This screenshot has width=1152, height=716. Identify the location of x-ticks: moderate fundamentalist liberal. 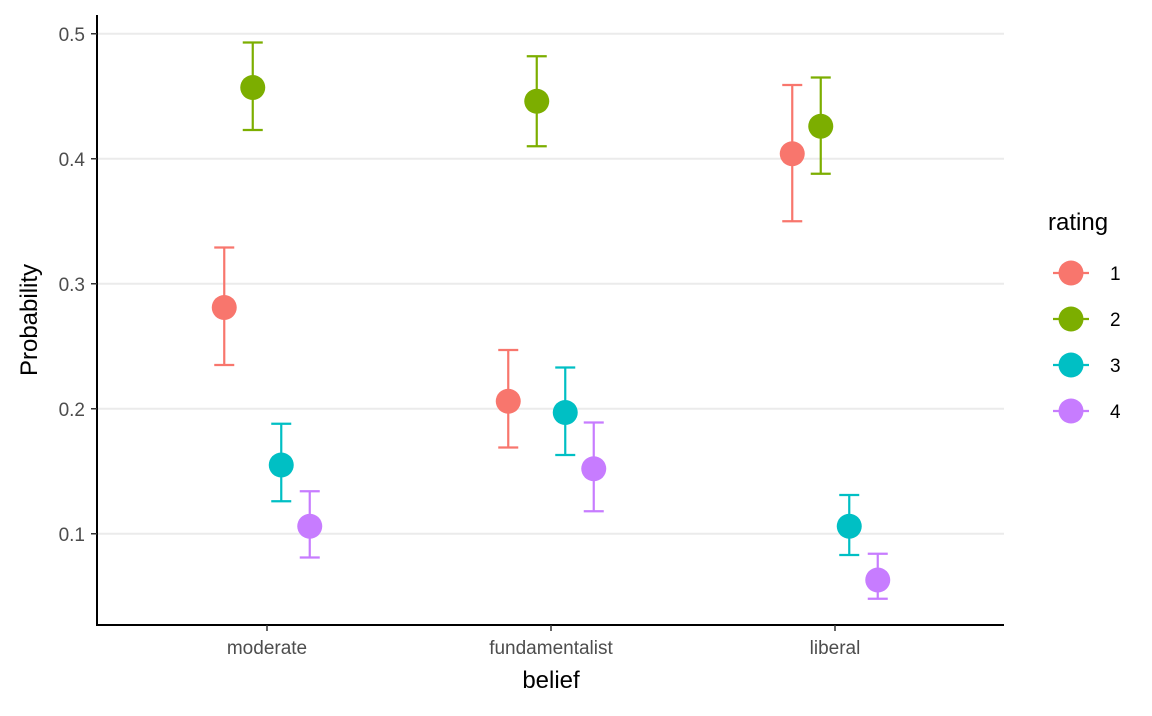
(543, 642).